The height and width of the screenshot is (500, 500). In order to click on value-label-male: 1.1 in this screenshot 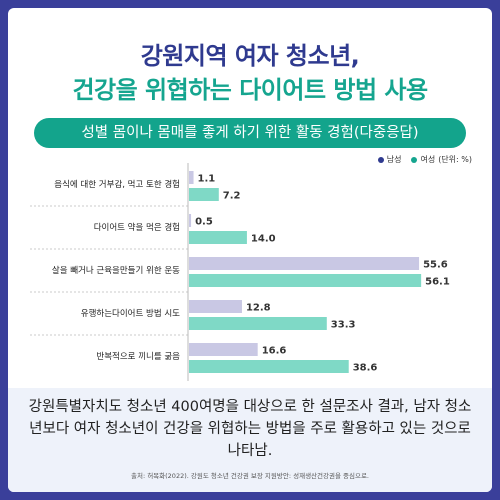, I will do `click(207, 179)`.